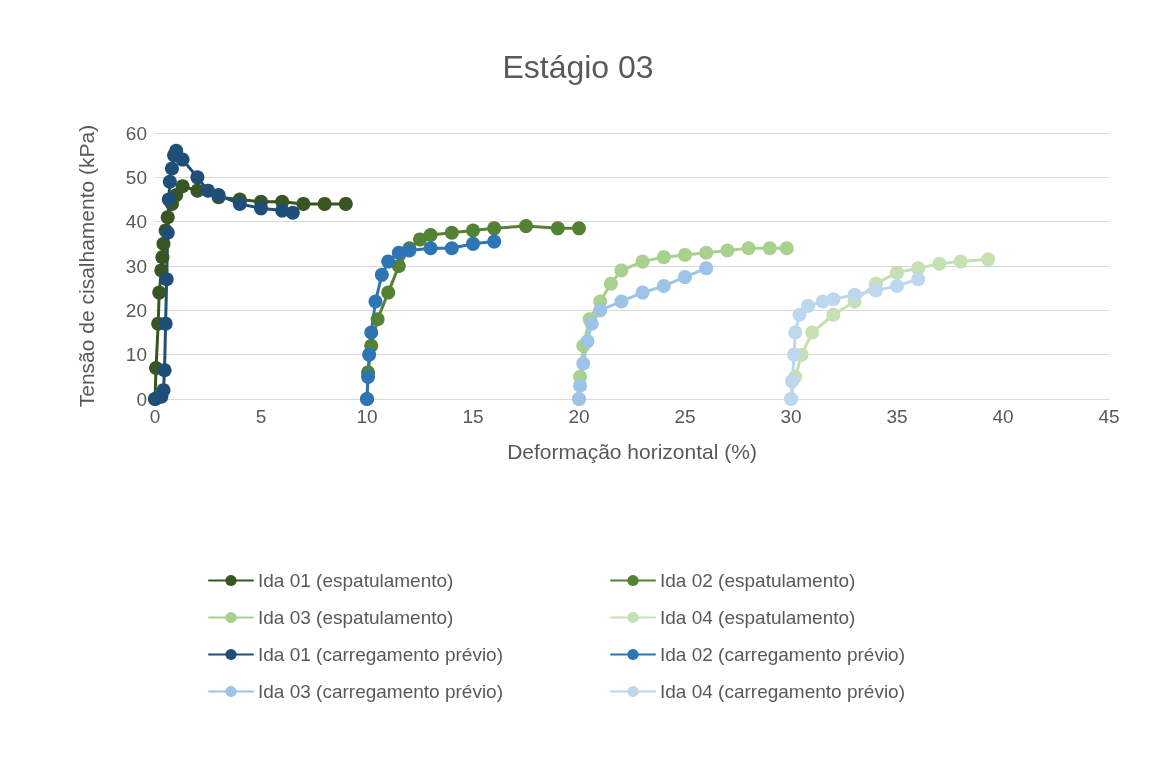  I want to click on x-tick-label: 35, so click(897, 416).